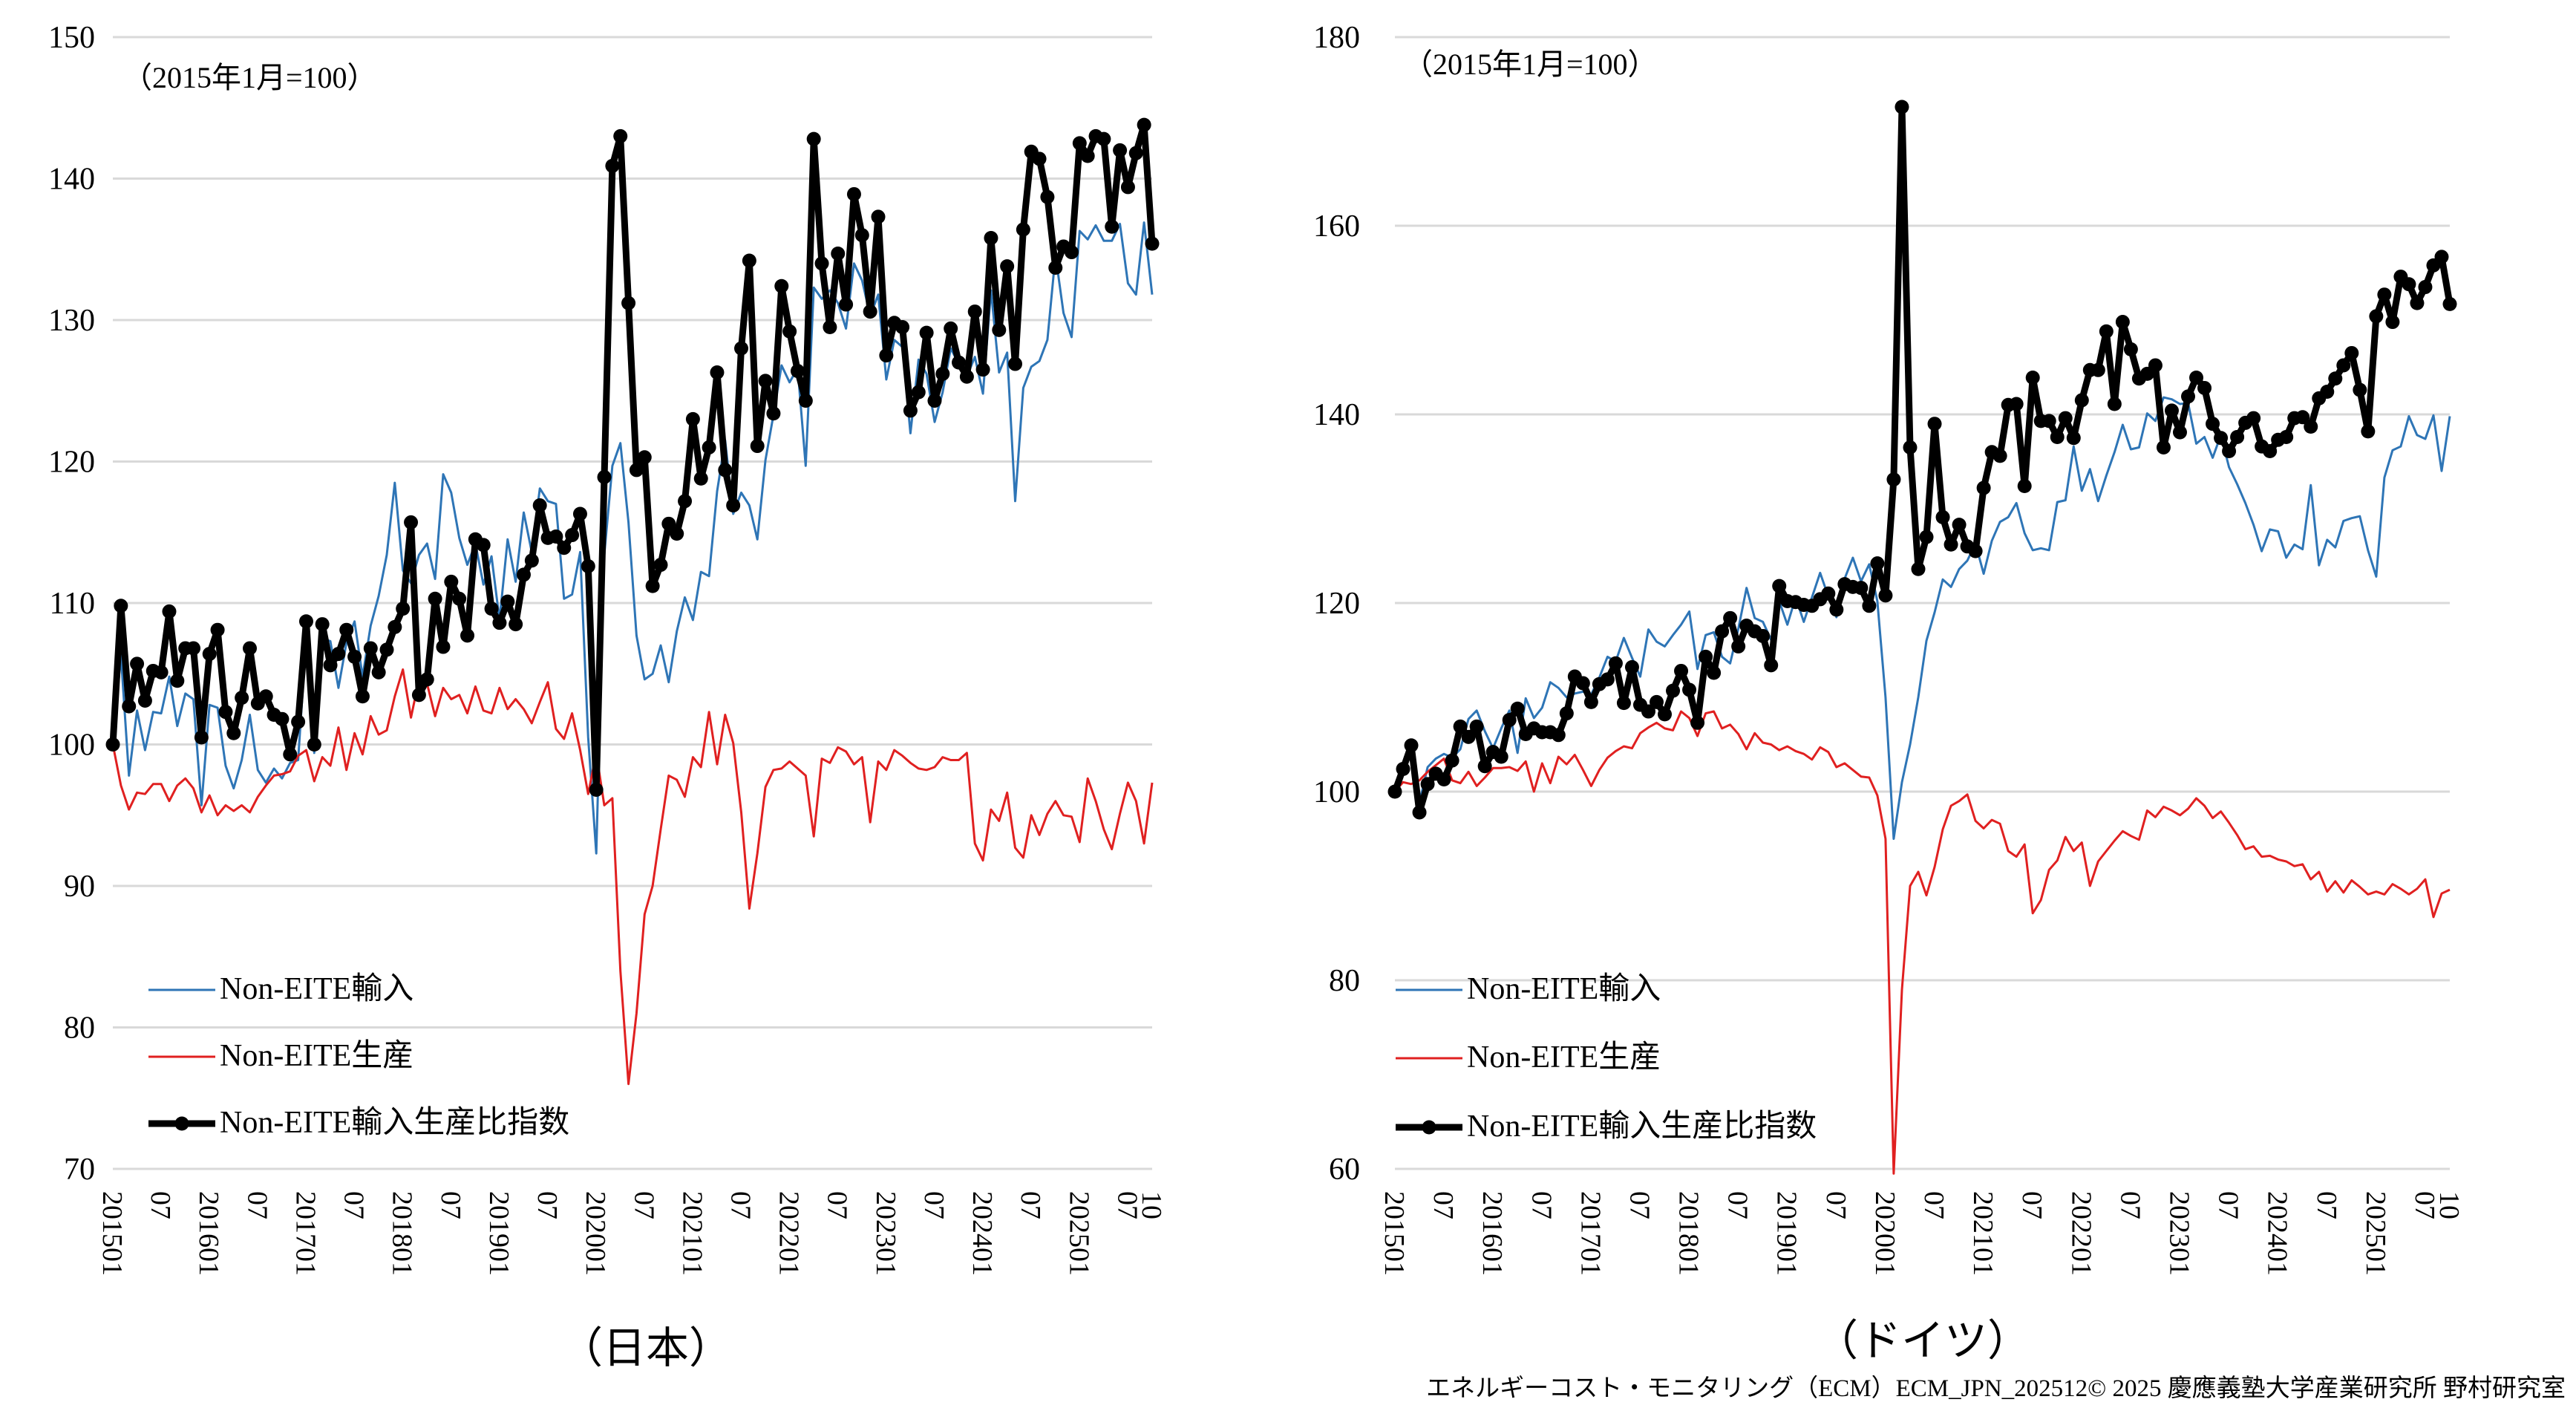  I want to click on japan-y-axis-labels: 70 80 90 100 110 120 130 140 150, so click(71, 604).